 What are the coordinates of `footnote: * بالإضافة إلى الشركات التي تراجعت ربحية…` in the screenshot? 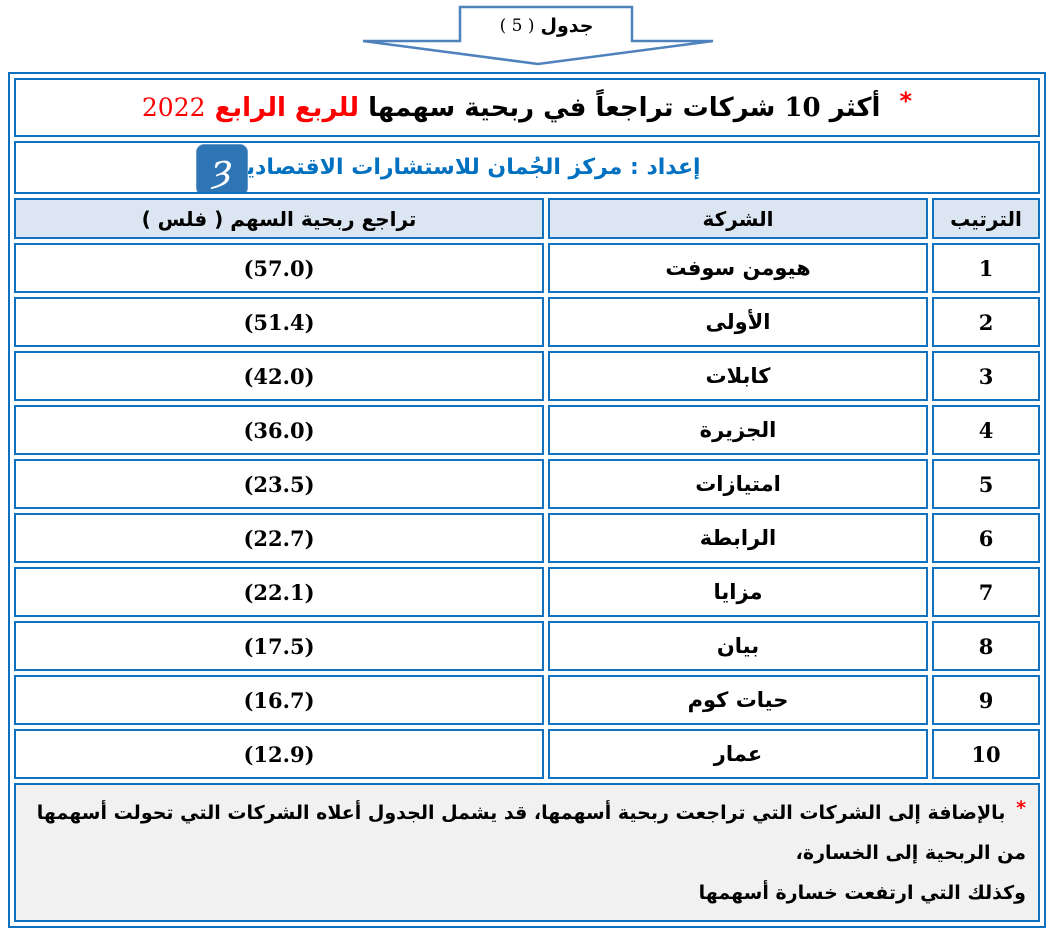 It's located at (527, 852).